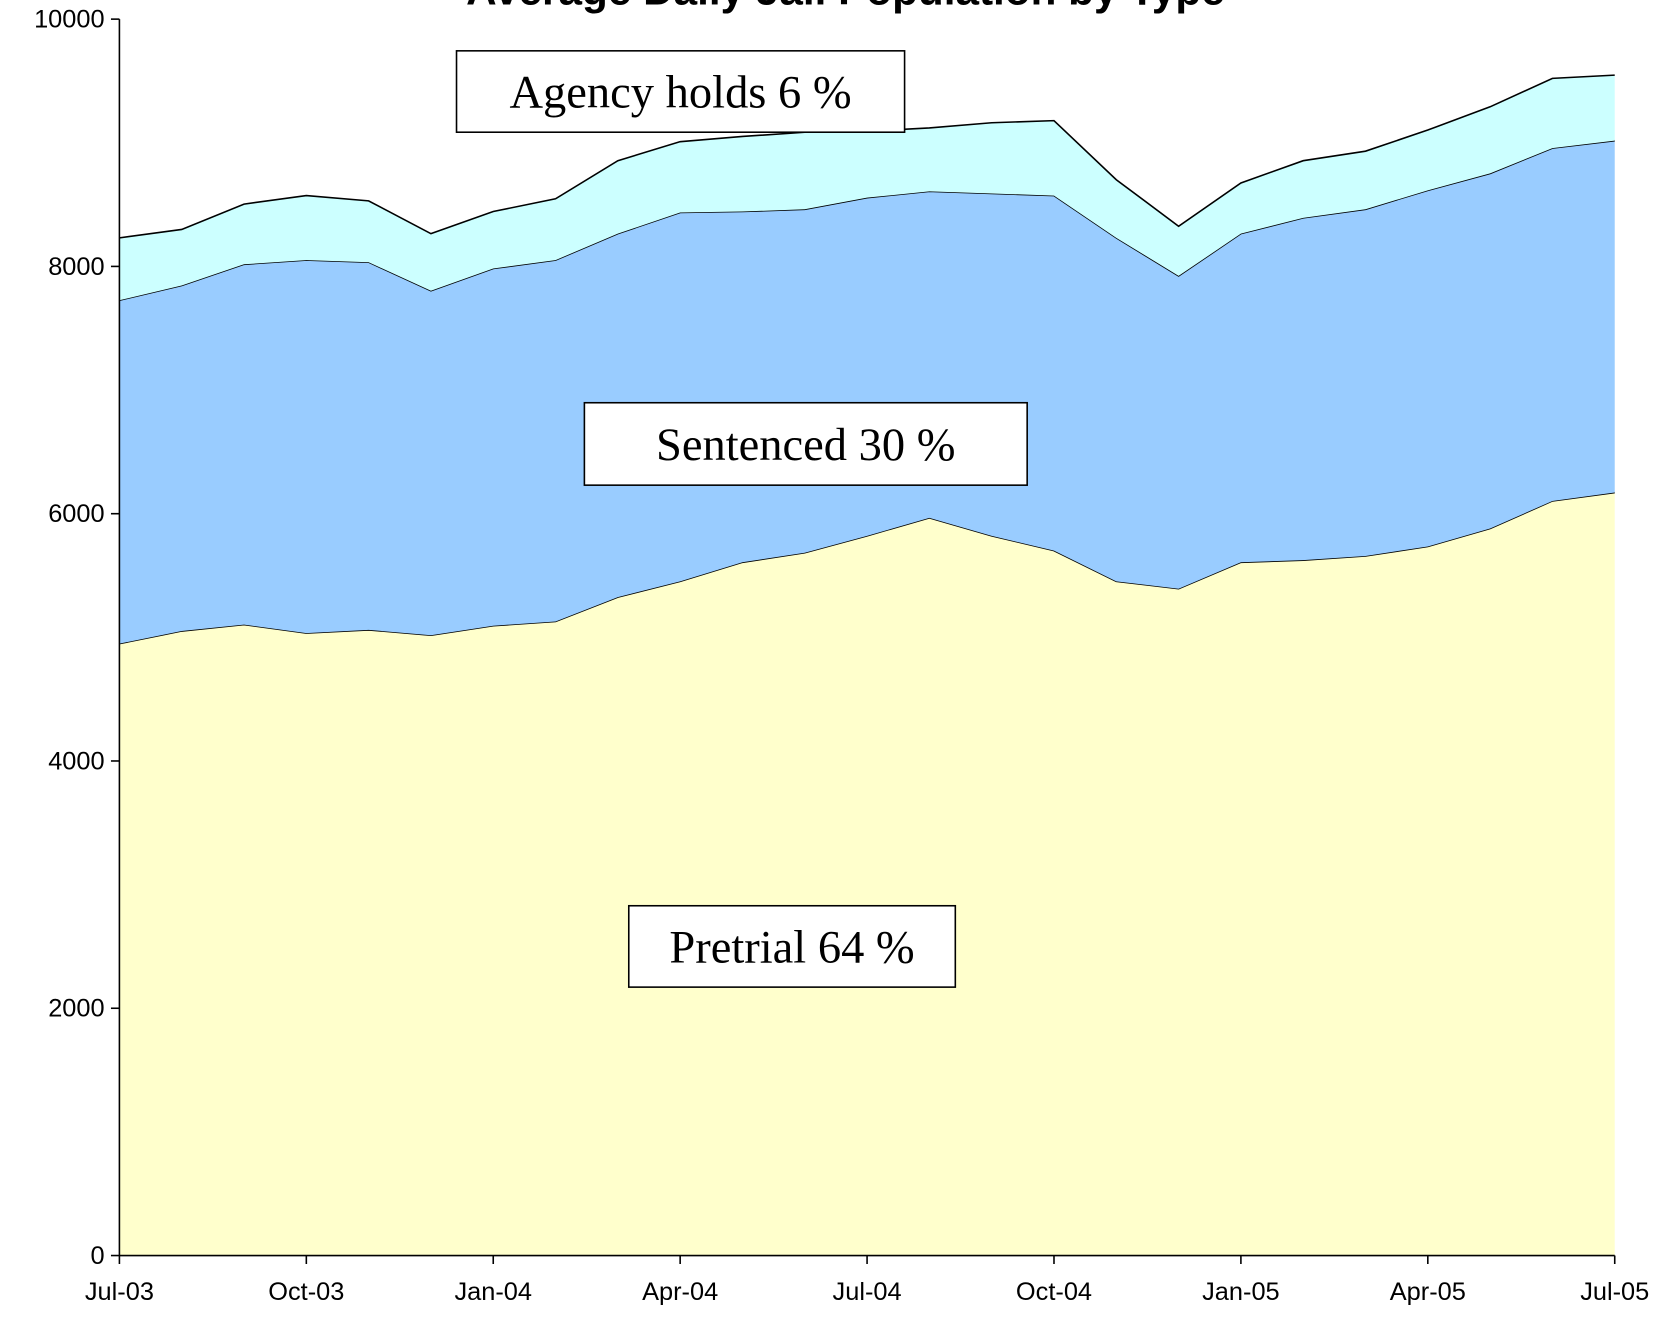 Image resolution: width=1657 pixels, height=1318 pixels. Describe the element at coordinates (119, 1292) in the screenshot. I see `x-tick-label: Jul-03` at that location.